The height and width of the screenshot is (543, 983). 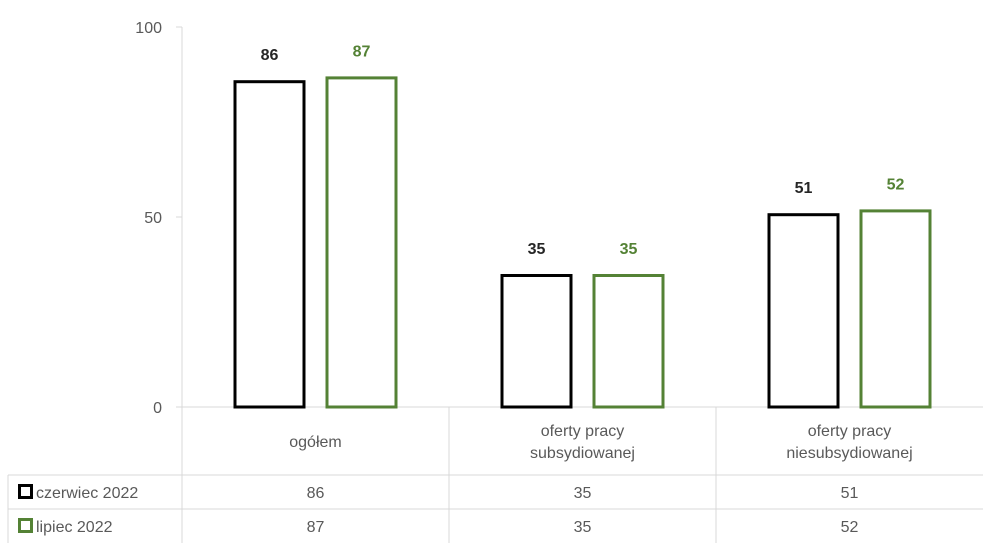 I want to click on category-label: niesubsydiowanej, so click(x=849, y=453).